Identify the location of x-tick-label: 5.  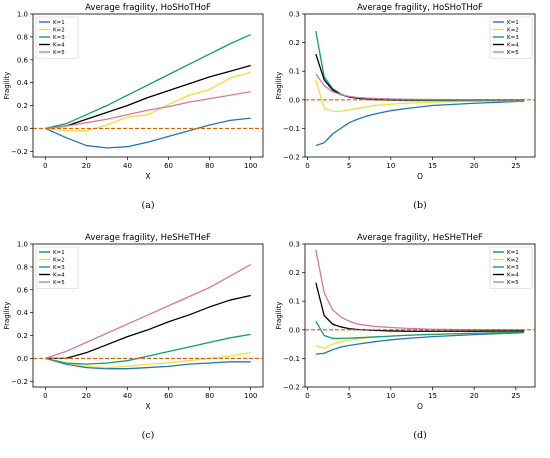
(349, 166).